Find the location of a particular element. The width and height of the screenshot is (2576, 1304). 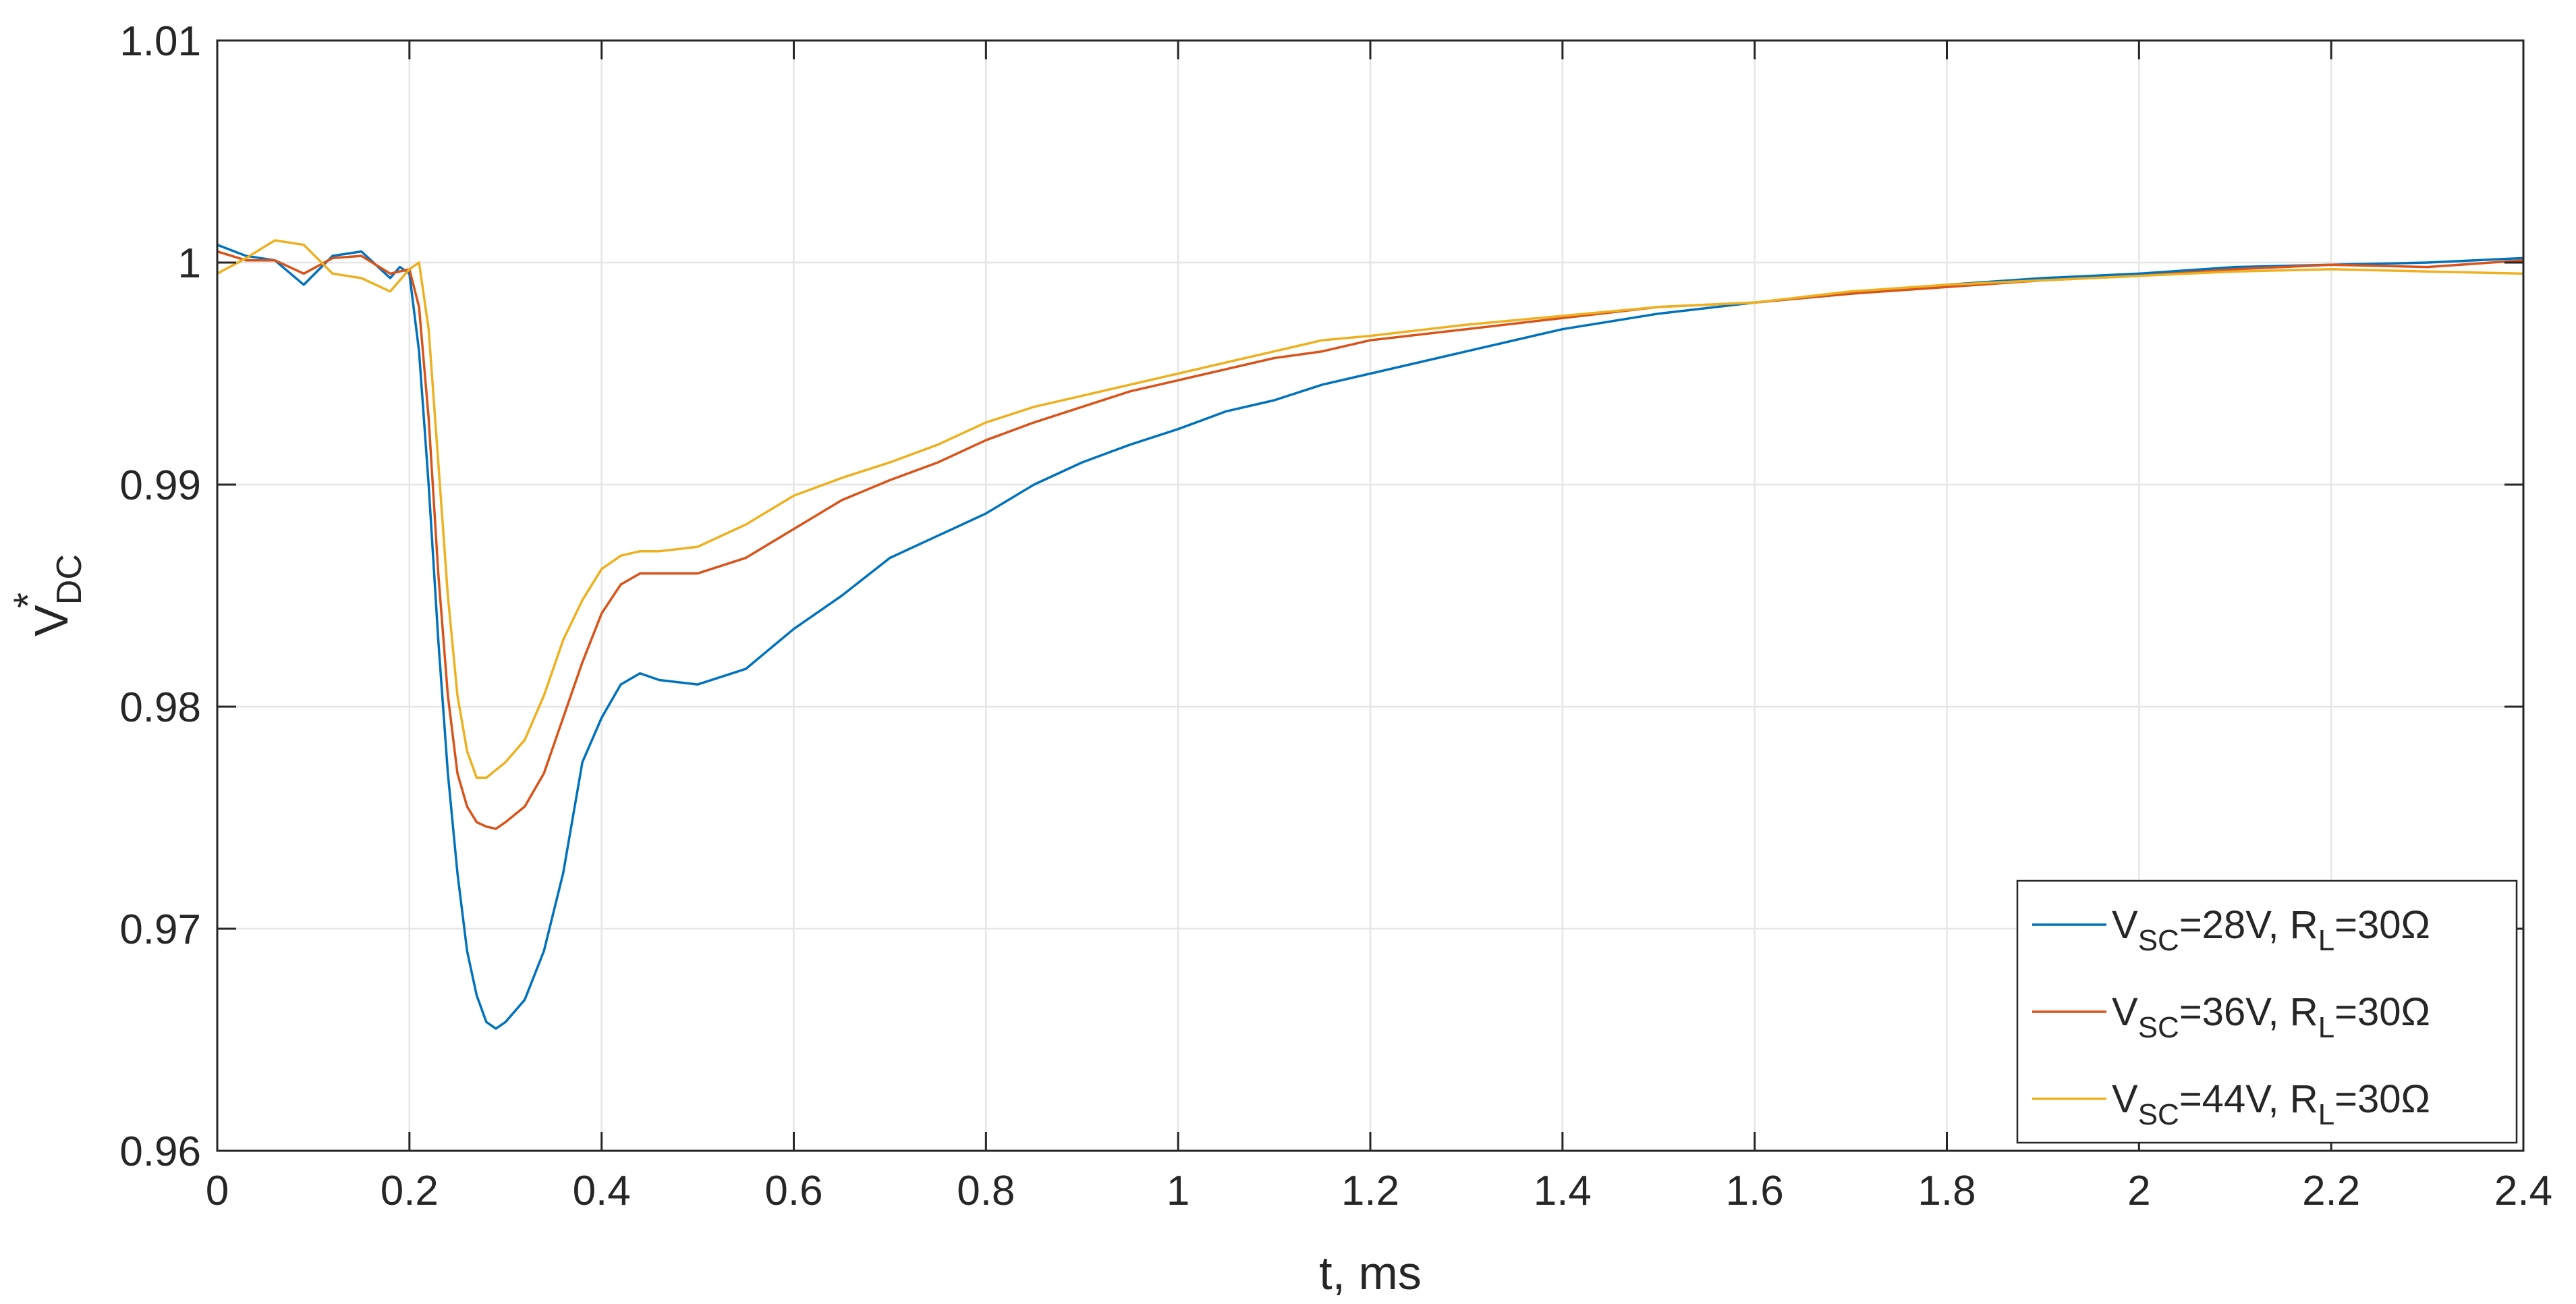

x-tick-labels: 0 0.2 0.4 0.6 0.8 1 1.2 1.4 1.6 1.8 2 2.2 2.4 is located at coordinates (1379, 1191).